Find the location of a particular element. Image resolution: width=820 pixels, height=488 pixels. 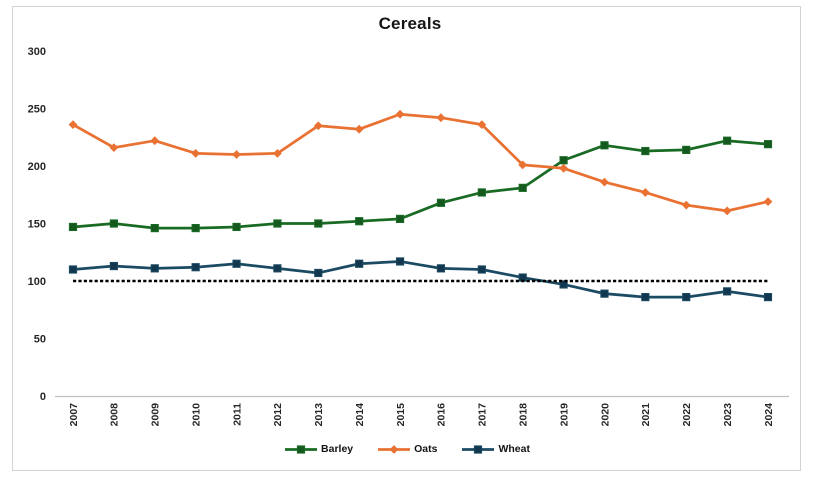

chart-title: Cereals is located at coordinates (410, 23).